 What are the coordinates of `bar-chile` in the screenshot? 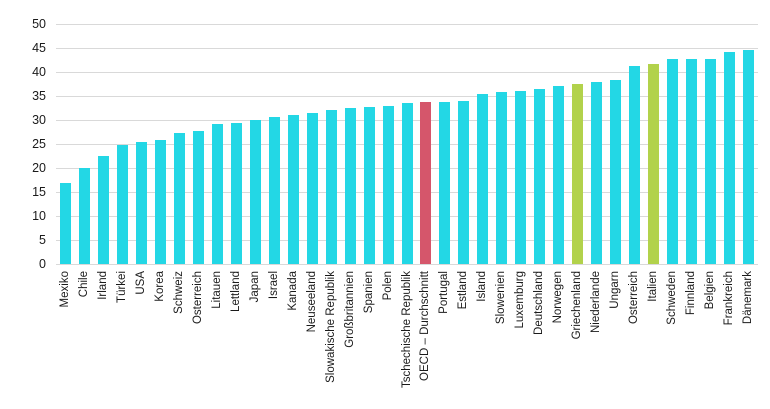 It's located at (84, 216).